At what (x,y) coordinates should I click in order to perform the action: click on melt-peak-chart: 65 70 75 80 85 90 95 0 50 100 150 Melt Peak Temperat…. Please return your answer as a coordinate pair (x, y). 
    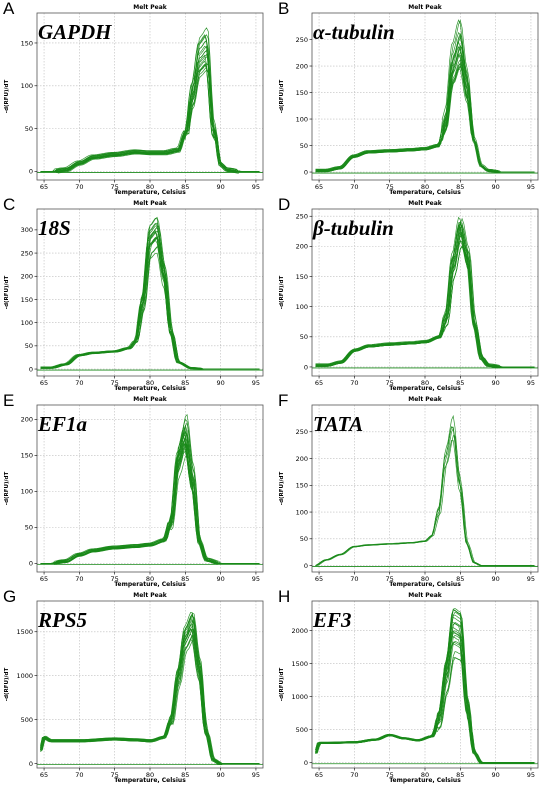
    Looking at the image, I should click on (134, 100).